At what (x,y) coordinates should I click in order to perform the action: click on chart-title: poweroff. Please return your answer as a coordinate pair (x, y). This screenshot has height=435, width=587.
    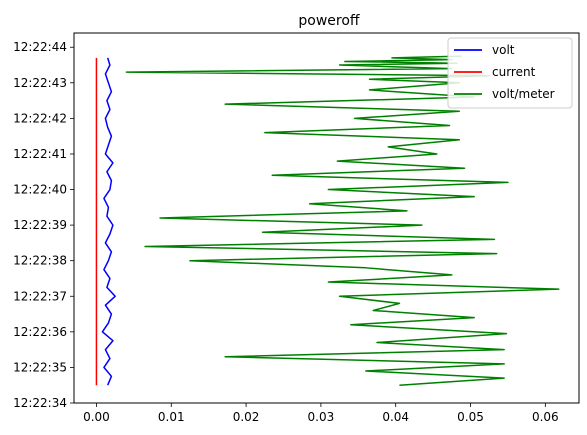
    Looking at the image, I should click on (329, 21).